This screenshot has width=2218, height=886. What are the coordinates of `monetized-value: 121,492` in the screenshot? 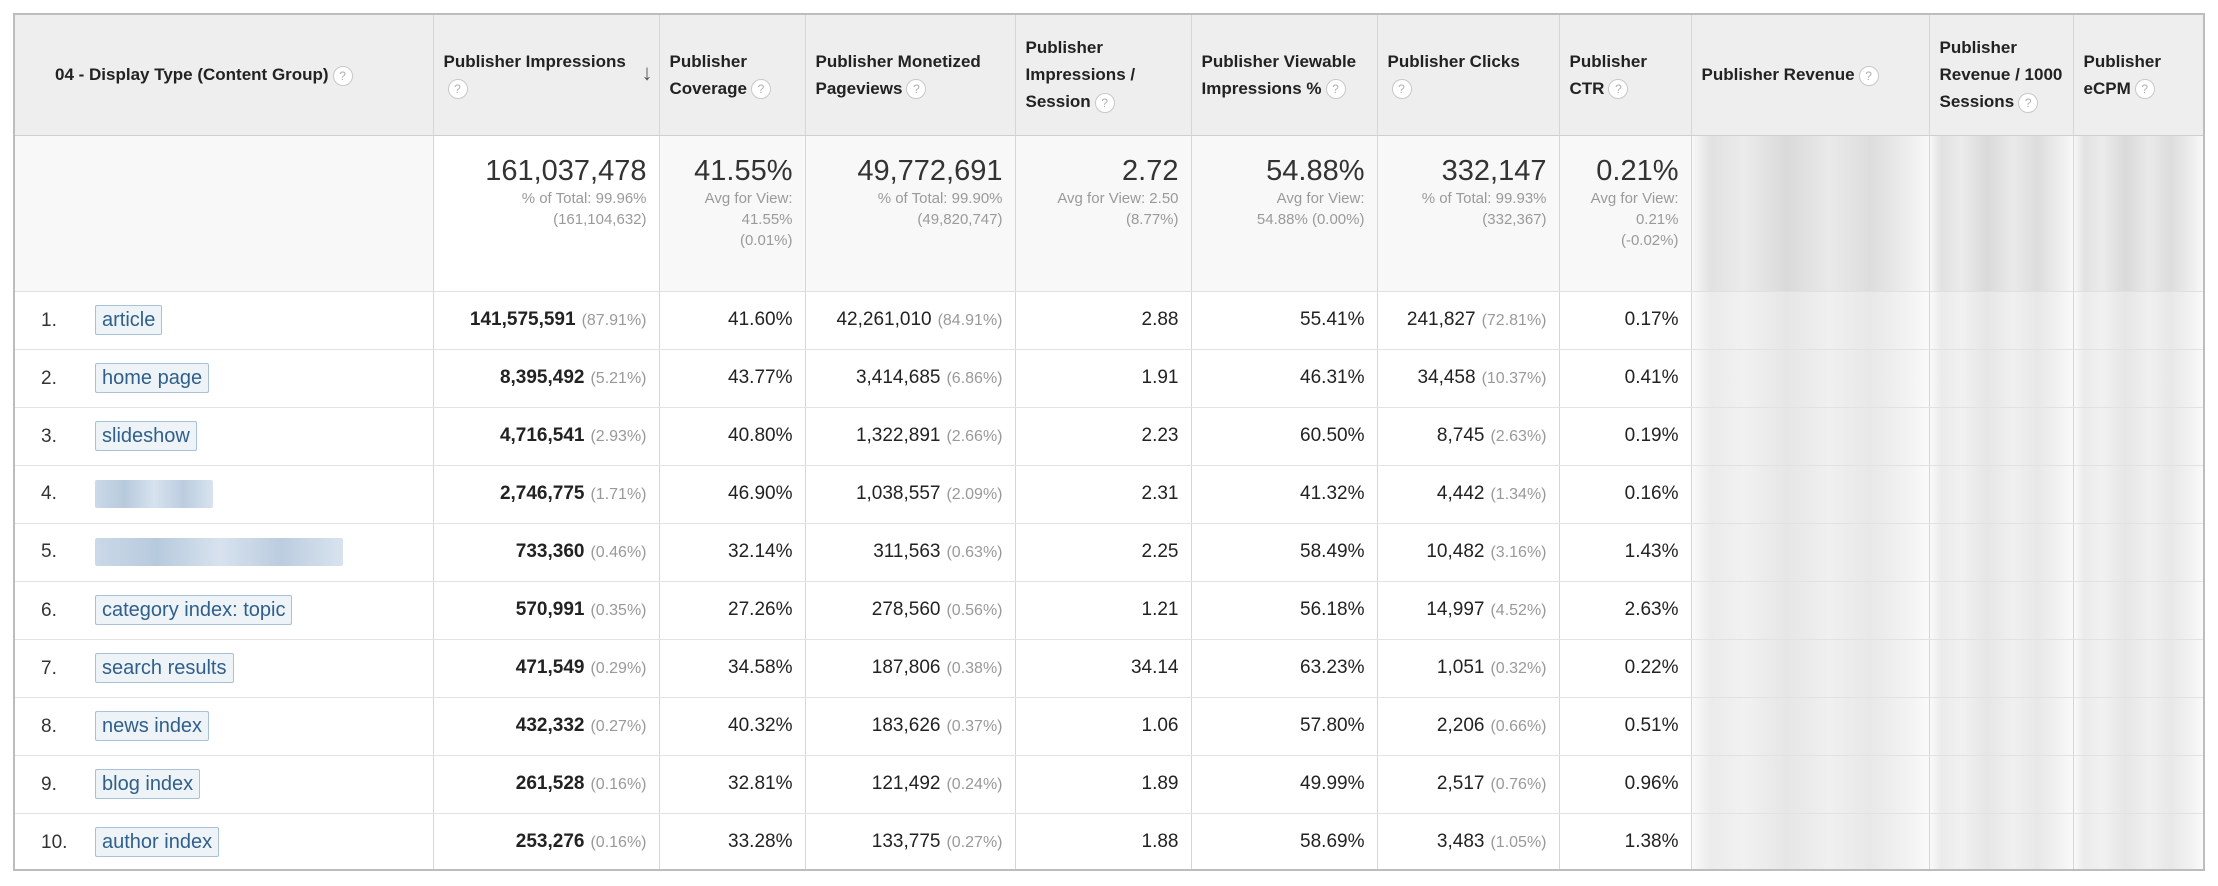 It's located at (906, 783).